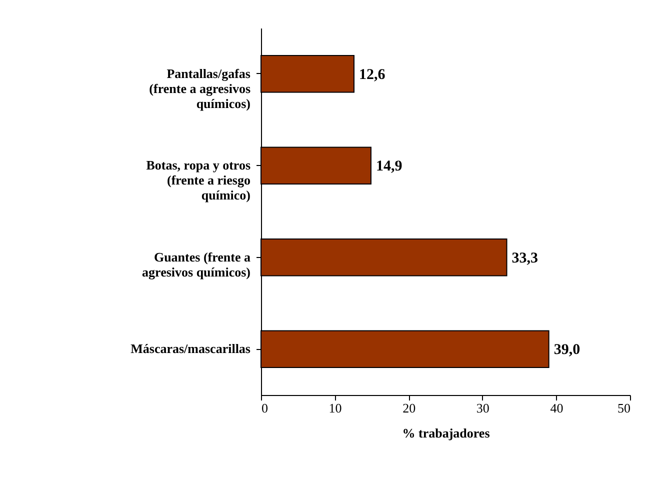 Image resolution: width=670 pixels, height=489 pixels. What do you see at coordinates (567, 350) in the screenshot?
I see `data-label: 39,0` at bounding box center [567, 350].